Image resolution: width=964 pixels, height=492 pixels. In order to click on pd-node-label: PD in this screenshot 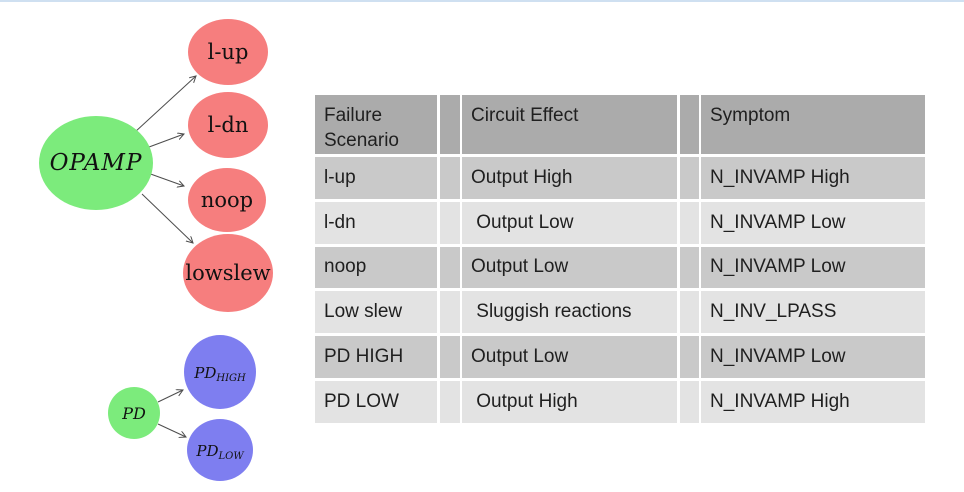, I will do `click(133, 413)`.